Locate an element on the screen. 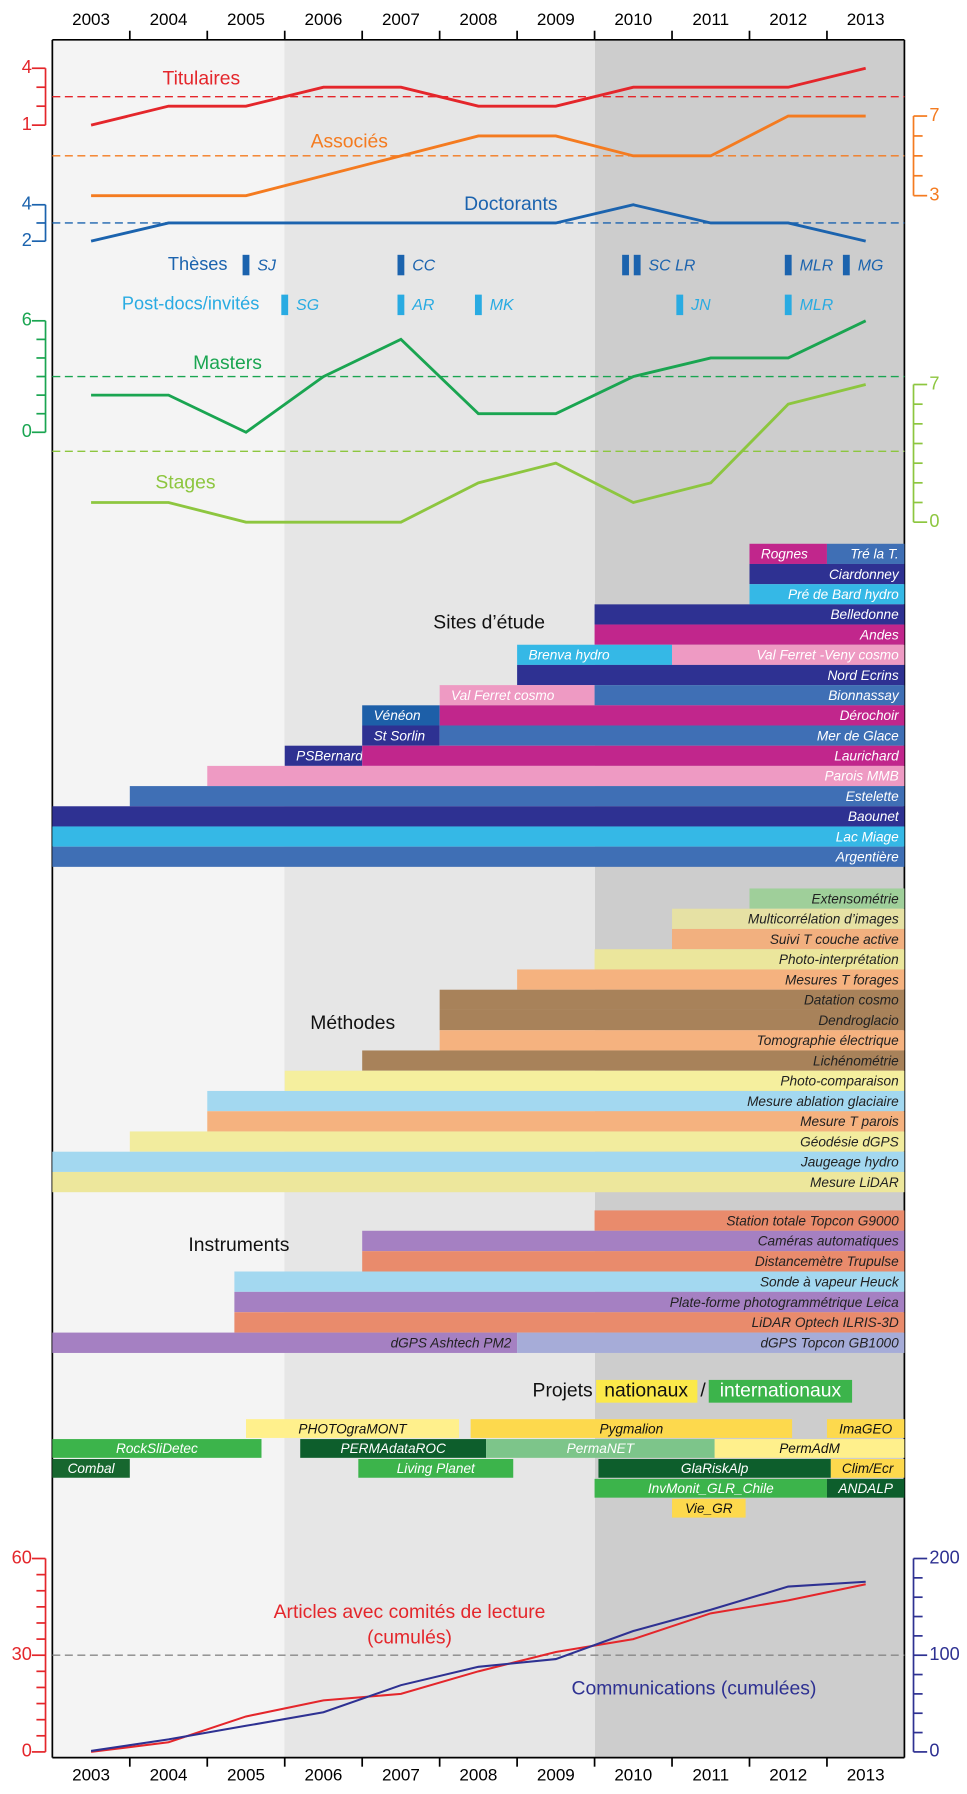 The image size is (967, 1794). x-tick-label: 2009 is located at coordinates (556, 1774).